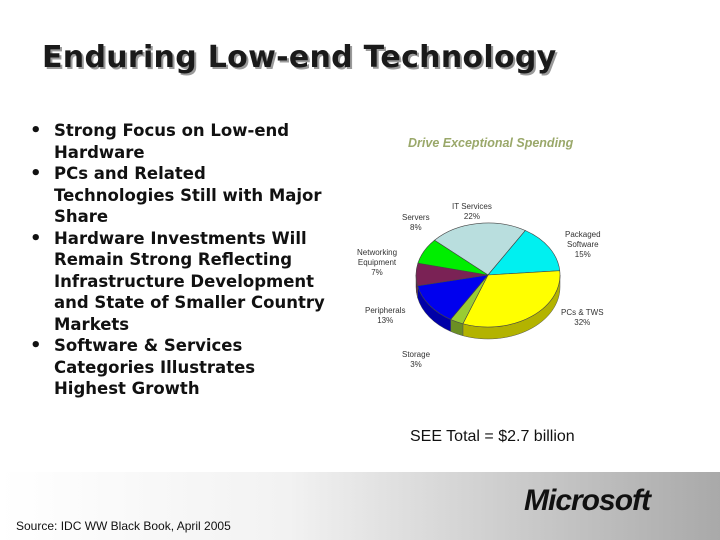 The width and height of the screenshot is (720, 540). What do you see at coordinates (472, 211) in the screenshot?
I see `slice-label-it-services: IT Services 22%` at bounding box center [472, 211].